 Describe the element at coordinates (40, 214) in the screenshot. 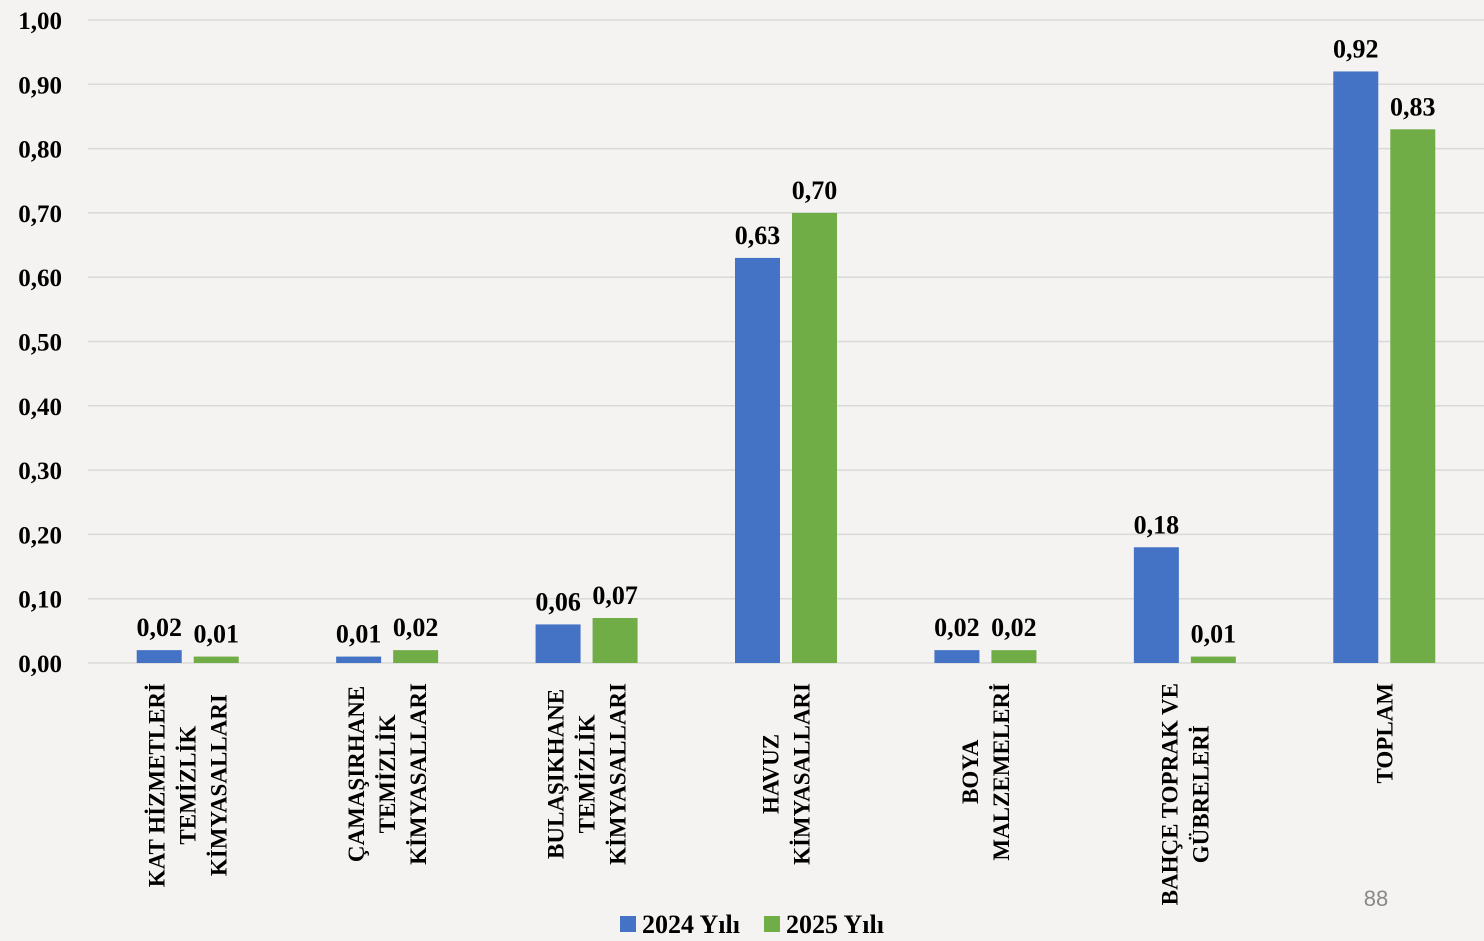

I see `y-tick-label: 0,70` at that location.